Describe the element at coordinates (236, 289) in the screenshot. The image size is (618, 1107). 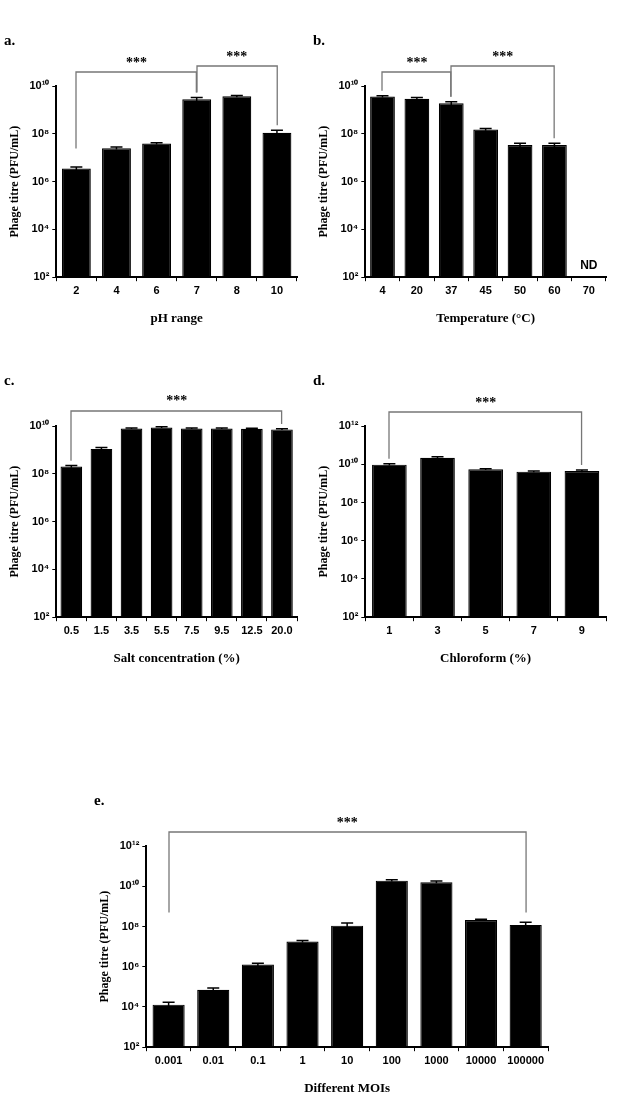
I see `x-tick-label: 8` at that location.